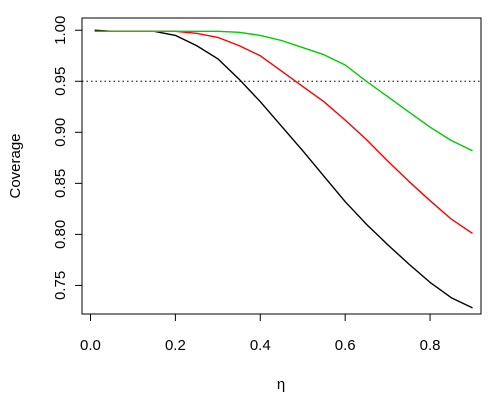 Image resolution: width=500 pixels, height=400 pixels. Describe the element at coordinates (260, 333) in the screenshot. I see `x-axis: 0.0 0.2 0.4 0.6 0.8` at that location.